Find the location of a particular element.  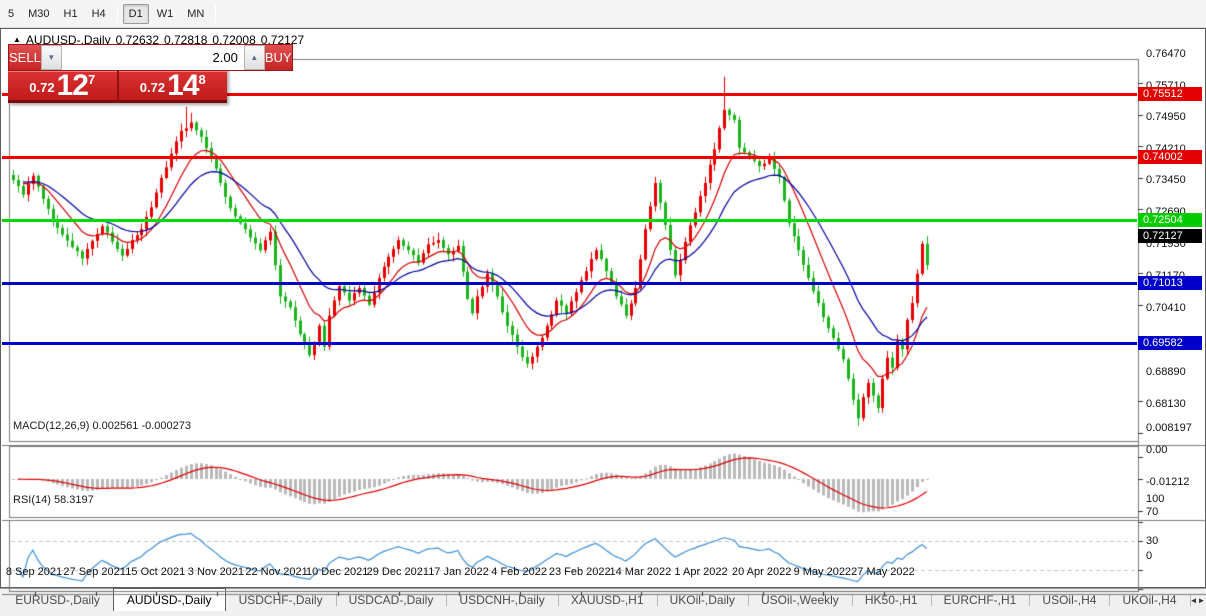

price-tick-label: 0.68130 is located at coordinates (1166, 404).